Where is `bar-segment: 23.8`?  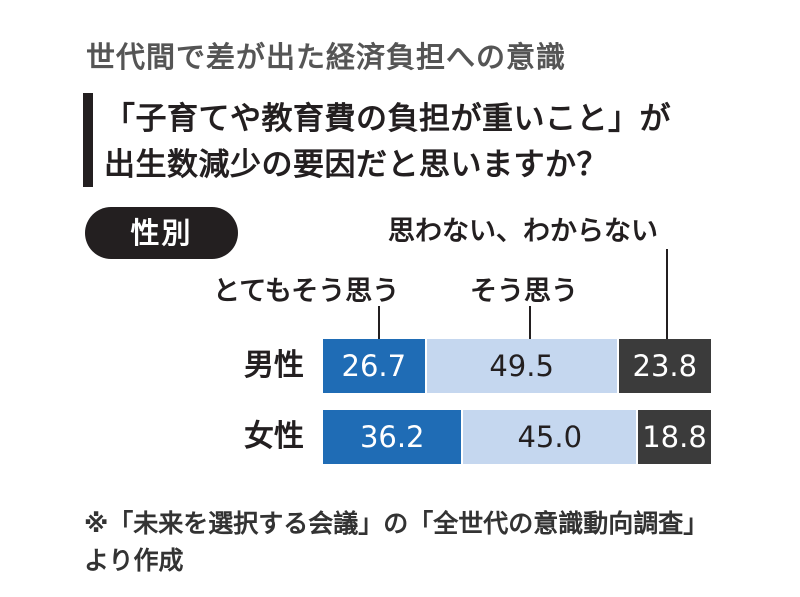
bar-segment: 23.8 is located at coordinates (664, 366).